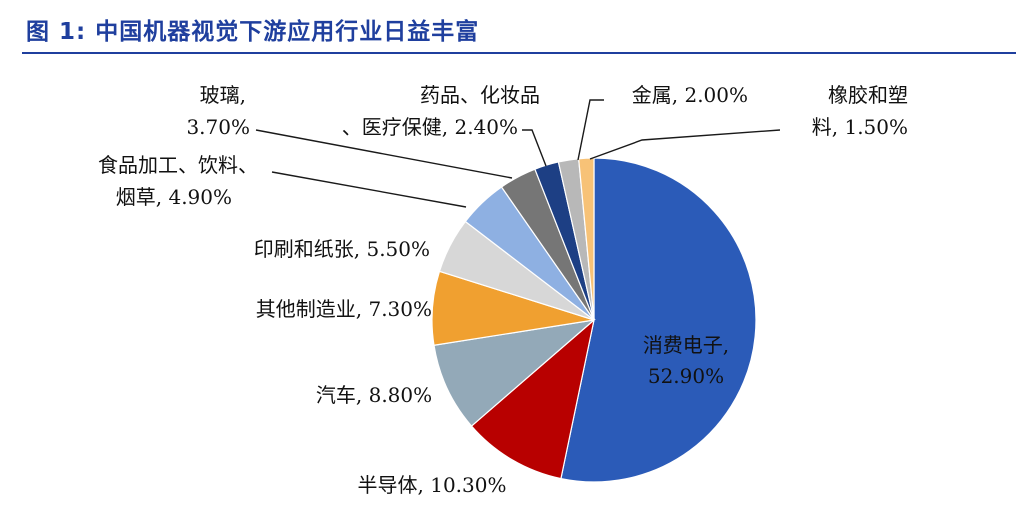 Image resolution: width=1026 pixels, height=510 pixels. Describe the element at coordinates (690, 95) in the screenshot. I see `slice-label-8: 金属, 2.00%` at that location.